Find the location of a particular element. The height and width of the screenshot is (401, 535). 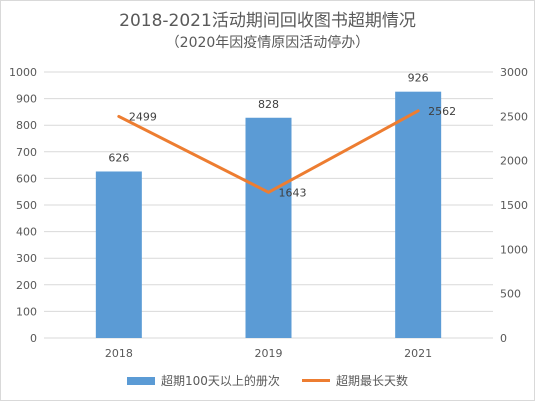

x-tick-label: 2018 is located at coordinates (119, 353).